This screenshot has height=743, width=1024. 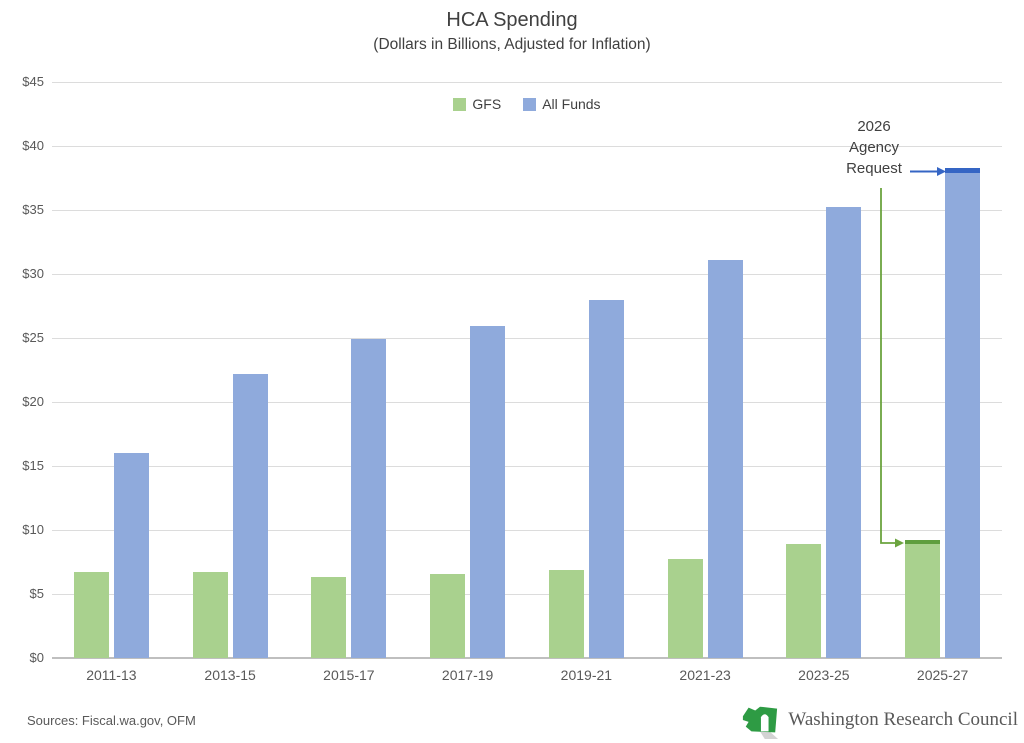 I want to click on logo-state-shape, so click(x=760, y=719).